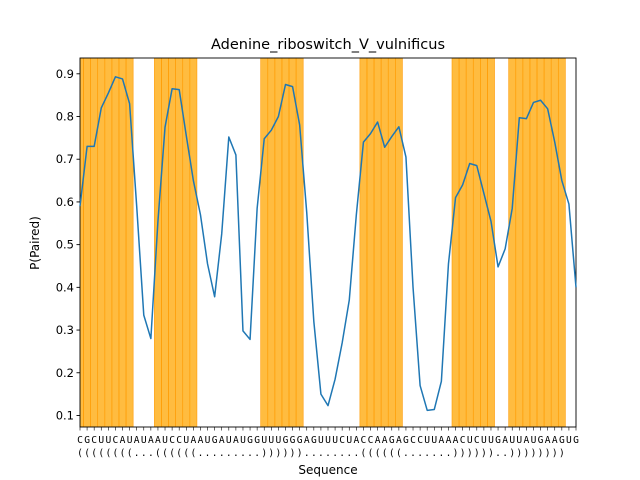  Describe the element at coordinates (65, 117) in the screenshot. I see `y-tick-label: 0.8` at that location.